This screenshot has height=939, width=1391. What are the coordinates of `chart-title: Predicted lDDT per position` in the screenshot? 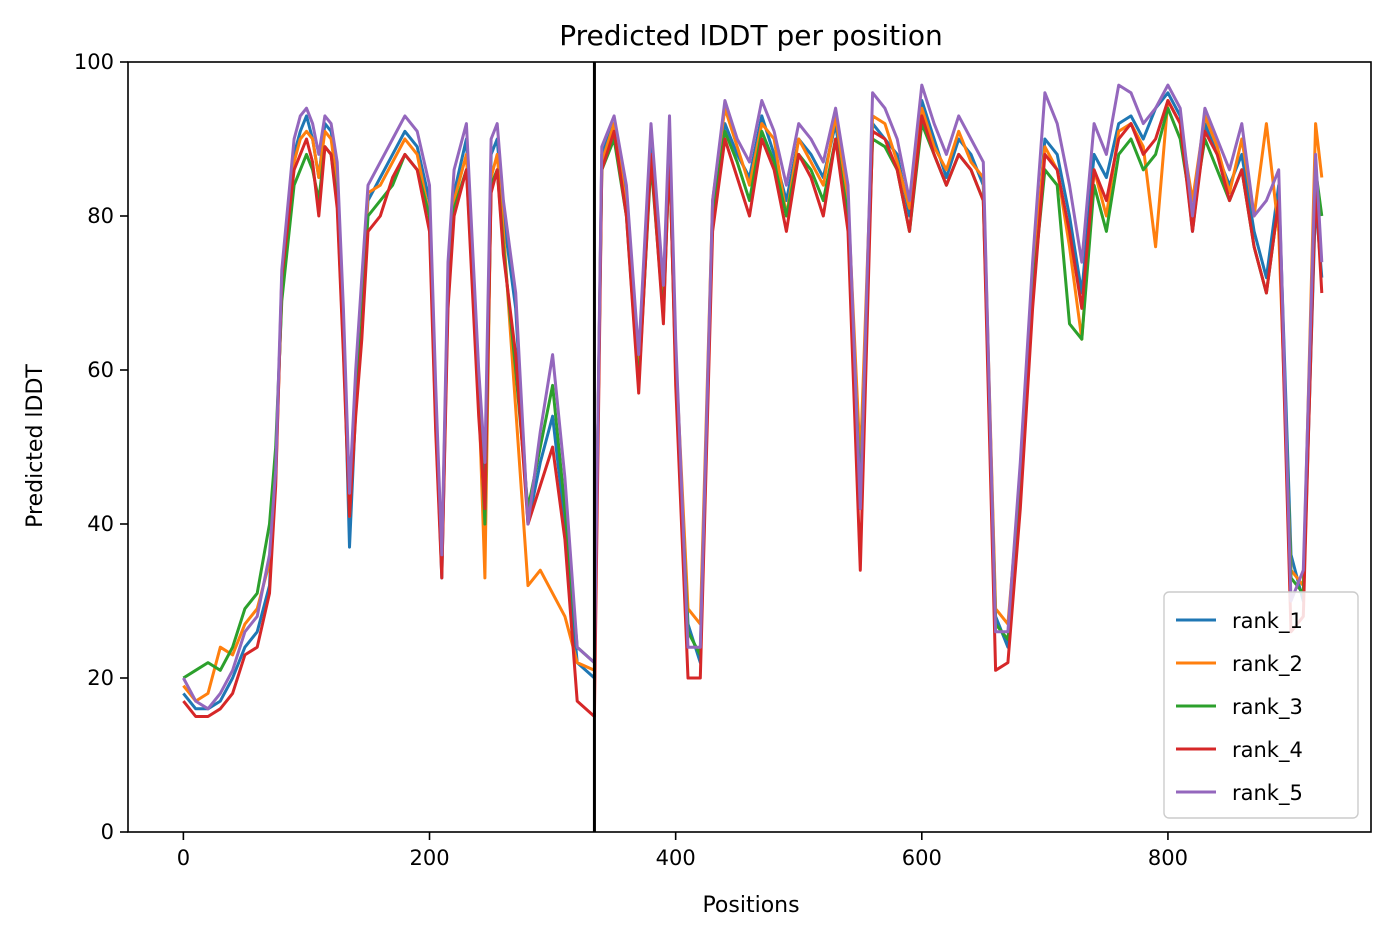 It's located at (751, 35).